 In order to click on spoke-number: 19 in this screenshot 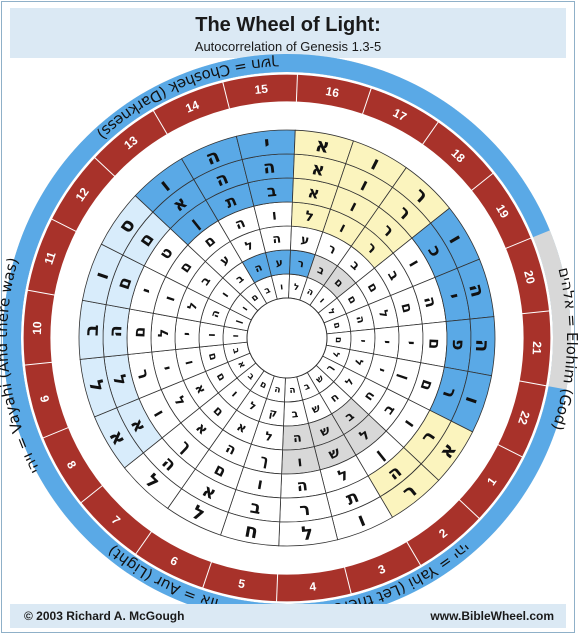, I will do `click(502, 211)`.